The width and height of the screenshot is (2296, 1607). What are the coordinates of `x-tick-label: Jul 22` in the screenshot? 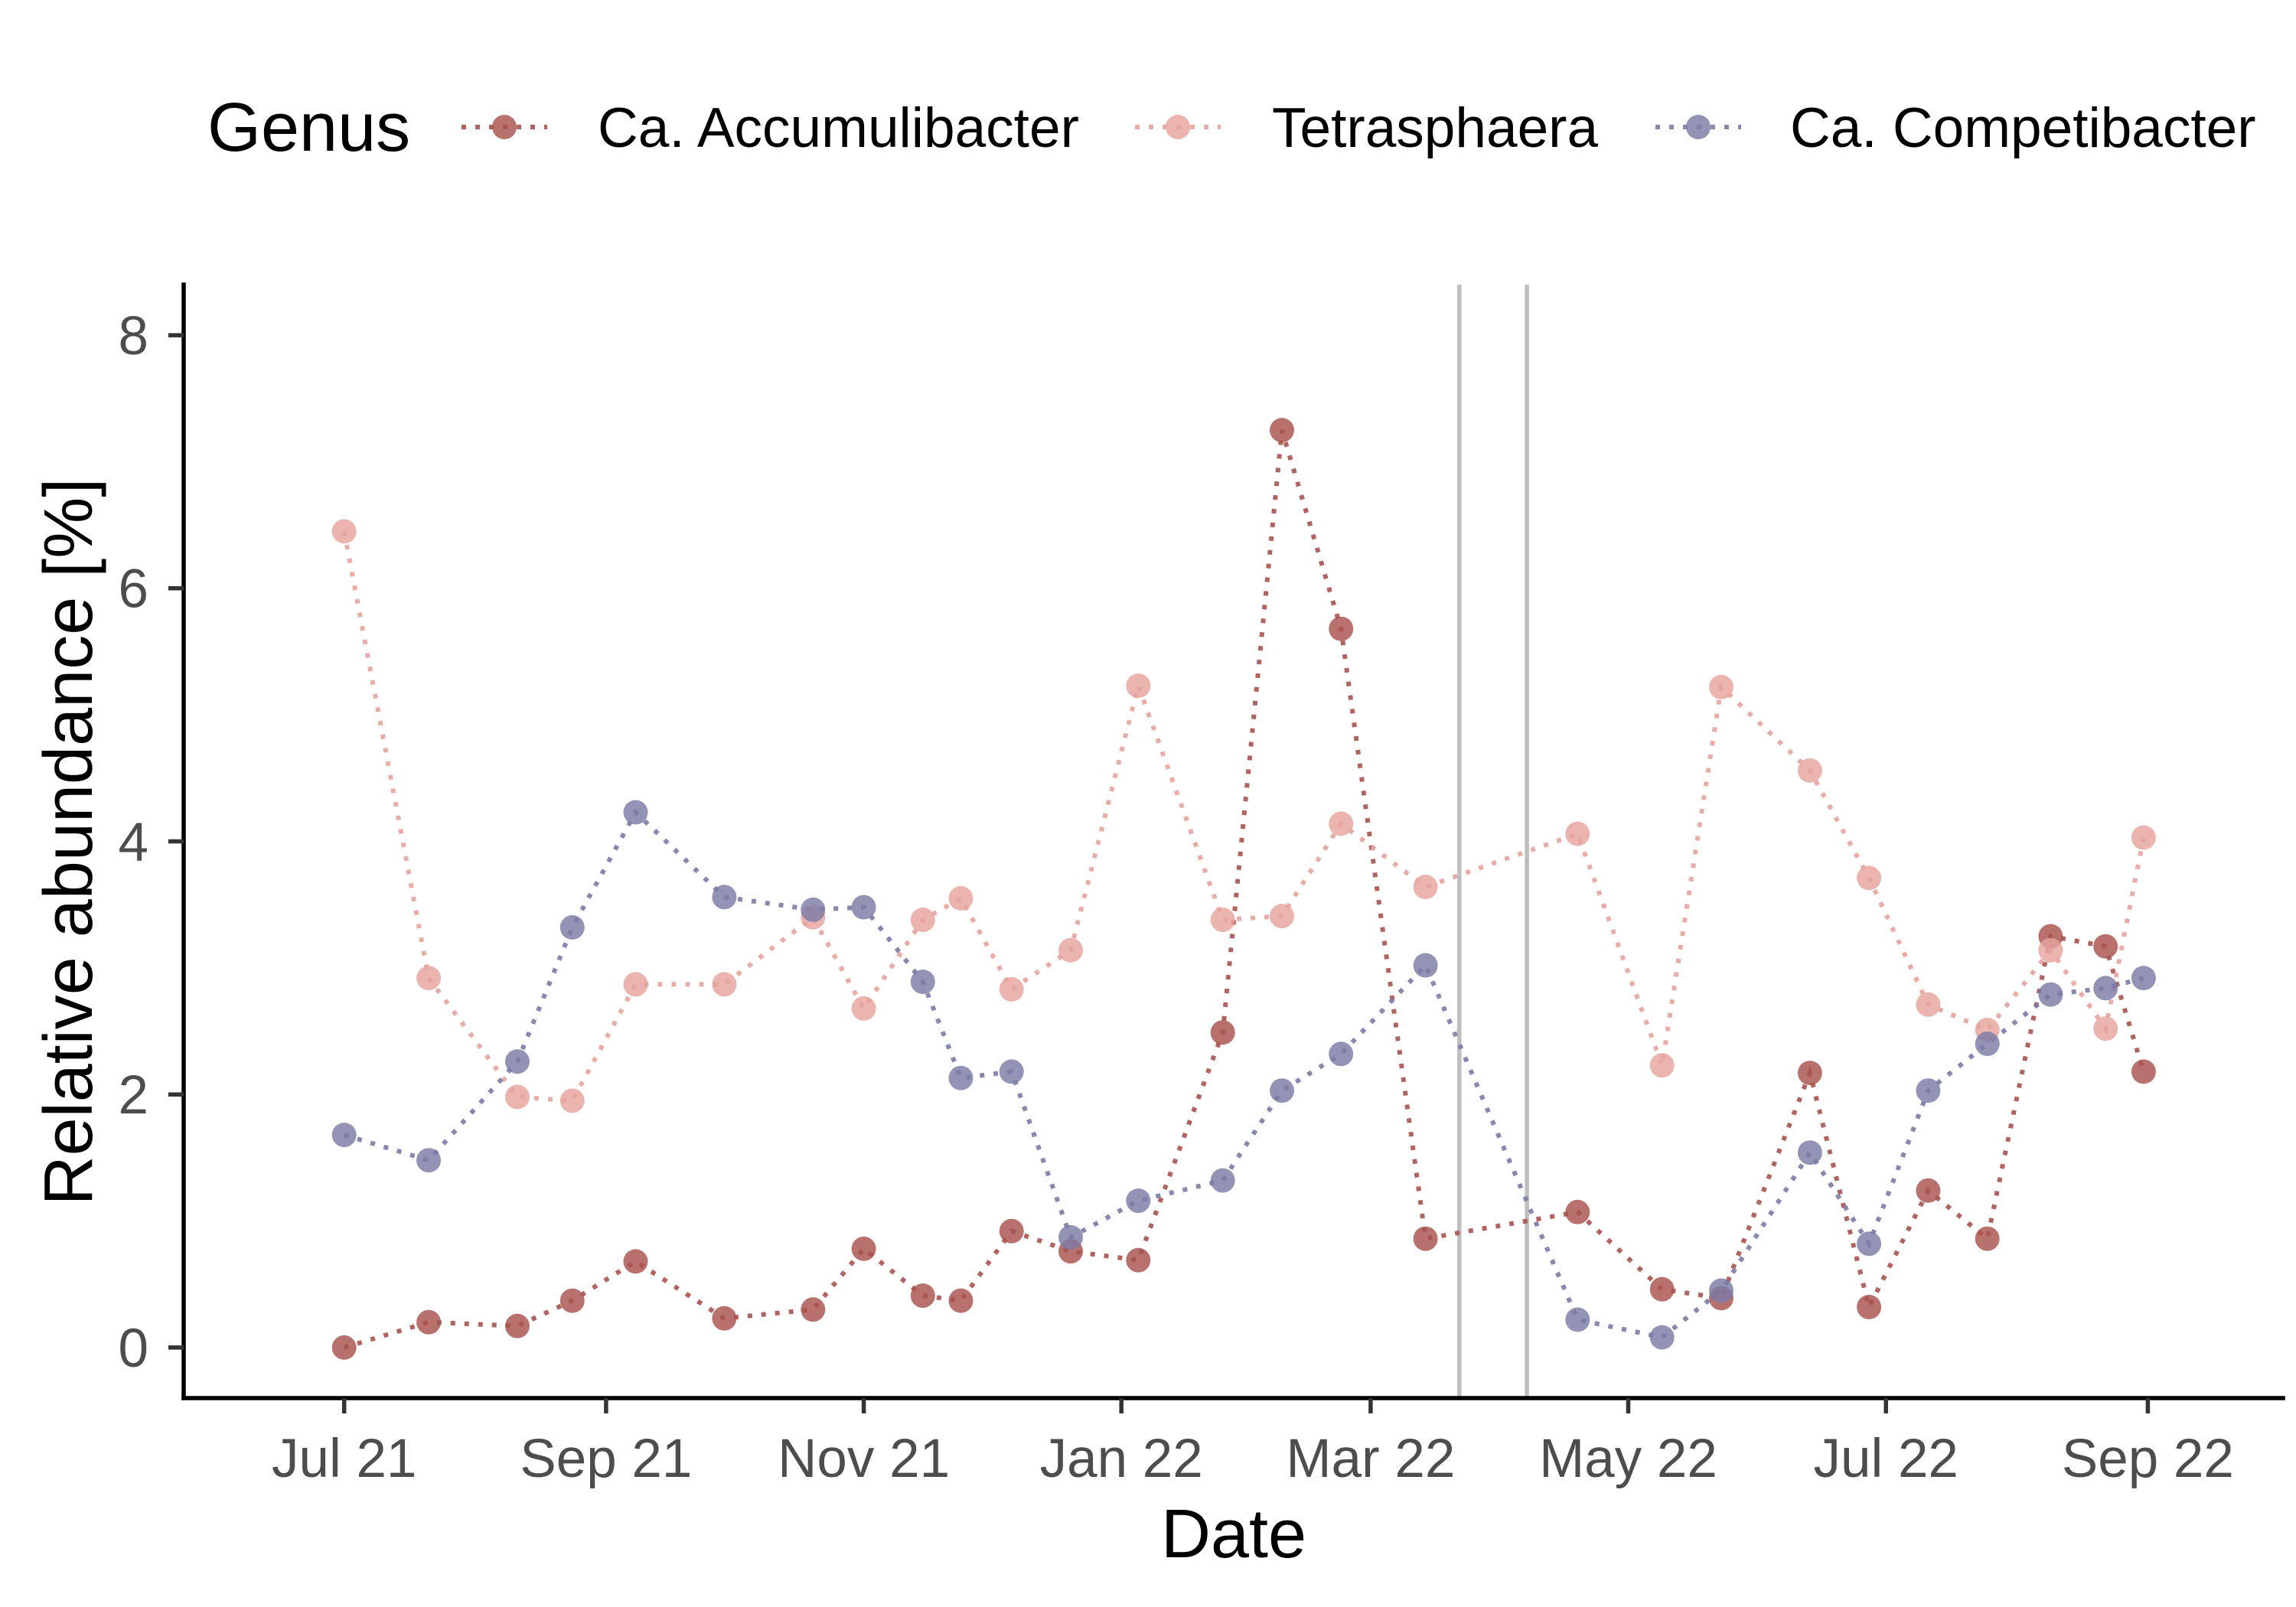 It's located at (1885, 1459).